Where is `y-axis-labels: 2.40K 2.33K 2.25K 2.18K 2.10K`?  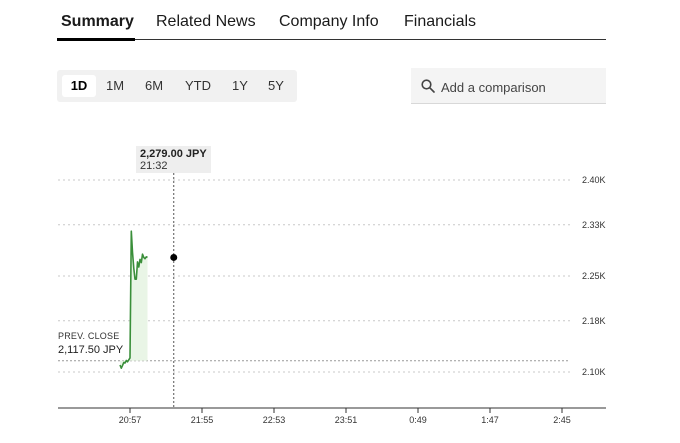 y-axis-labels: 2.40K 2.33K 2.25K 2.18K 2.10K is located at coordinates (594, 276).